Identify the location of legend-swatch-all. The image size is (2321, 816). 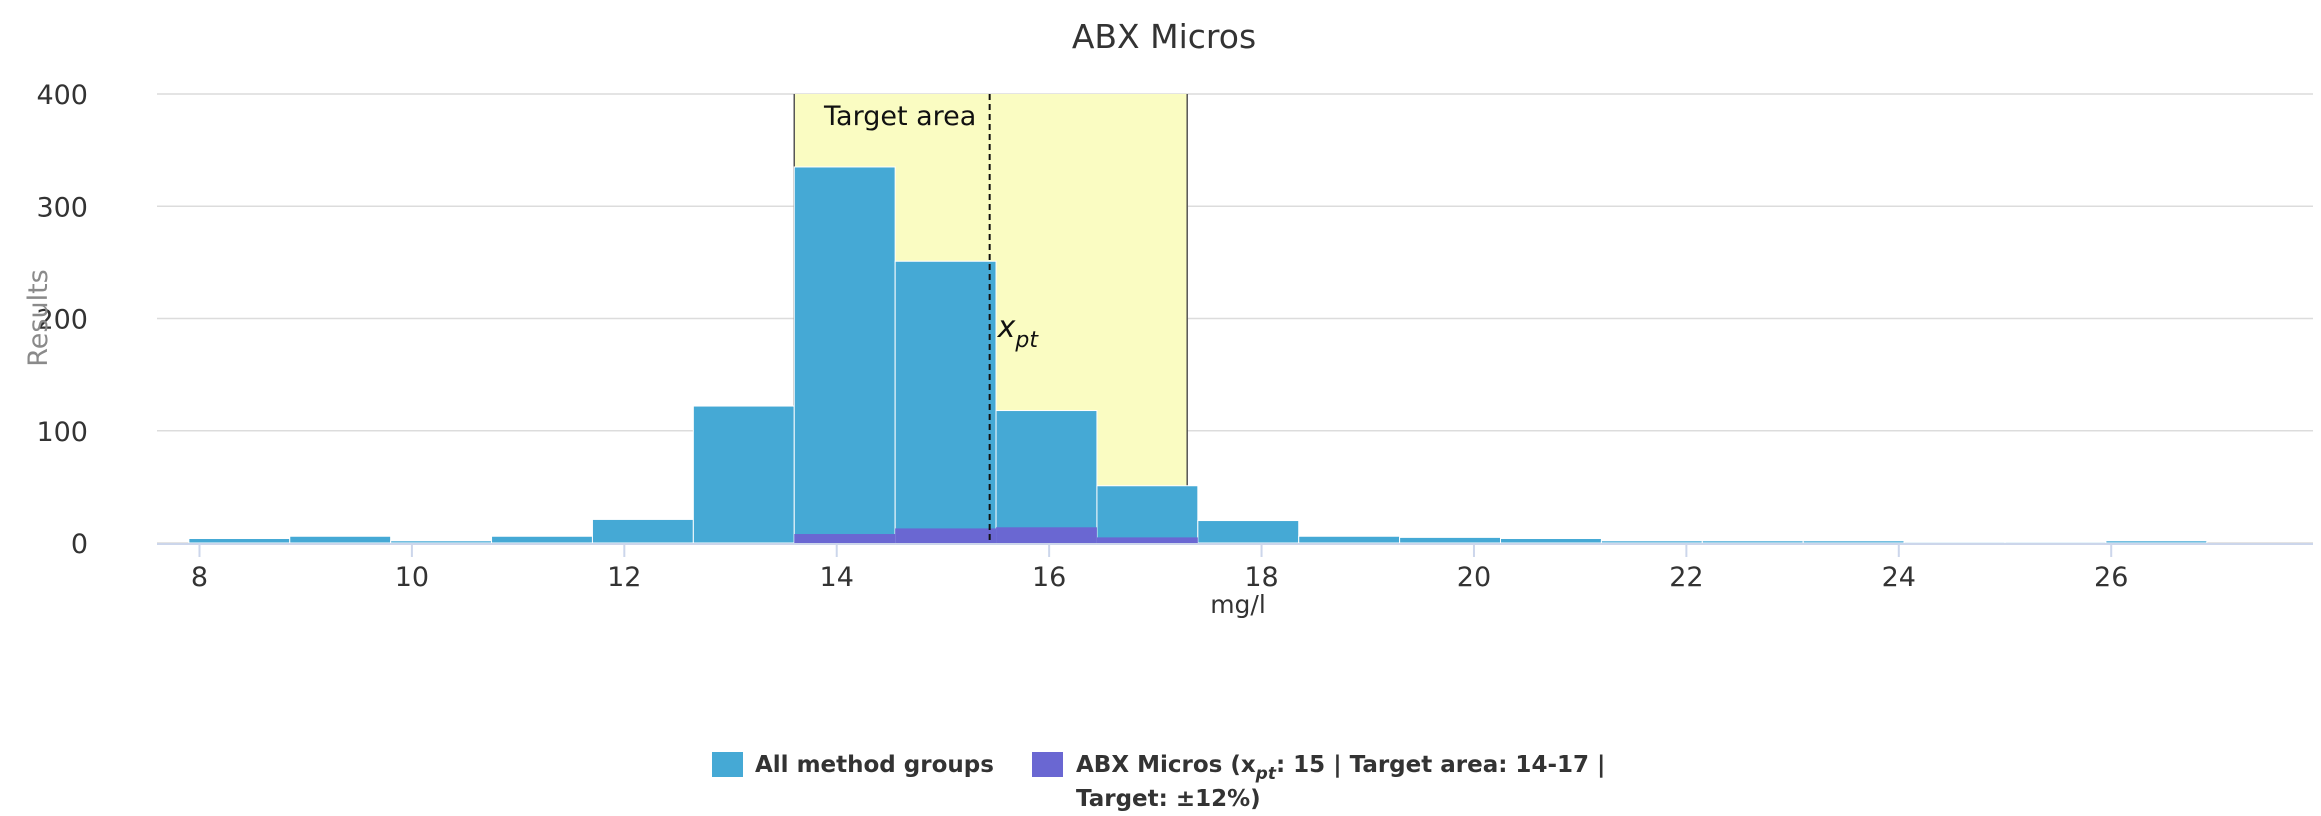
(727, 764).